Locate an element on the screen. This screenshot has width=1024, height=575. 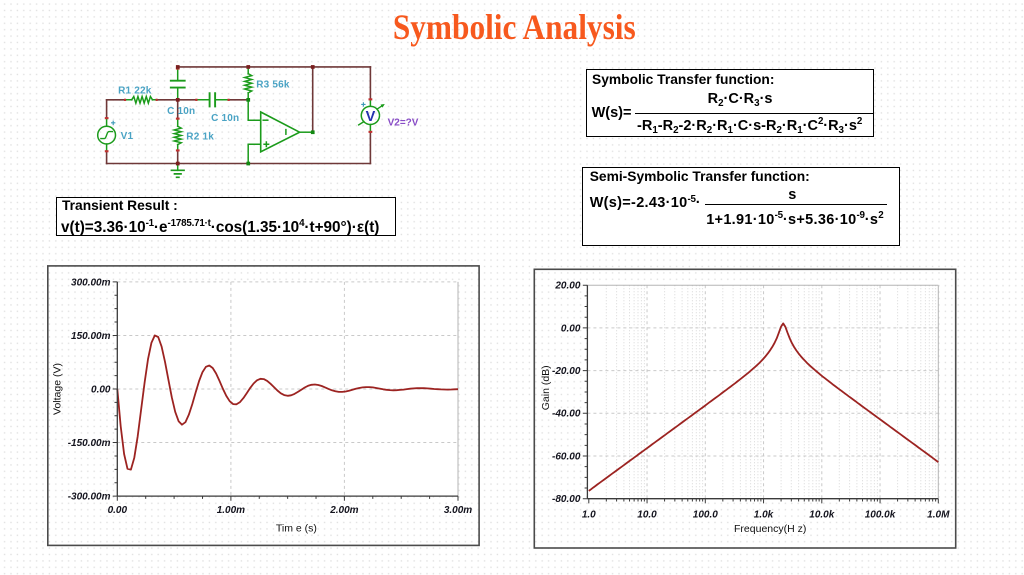
svg-text: Tim e (s) is located at coordinates (296, 529).